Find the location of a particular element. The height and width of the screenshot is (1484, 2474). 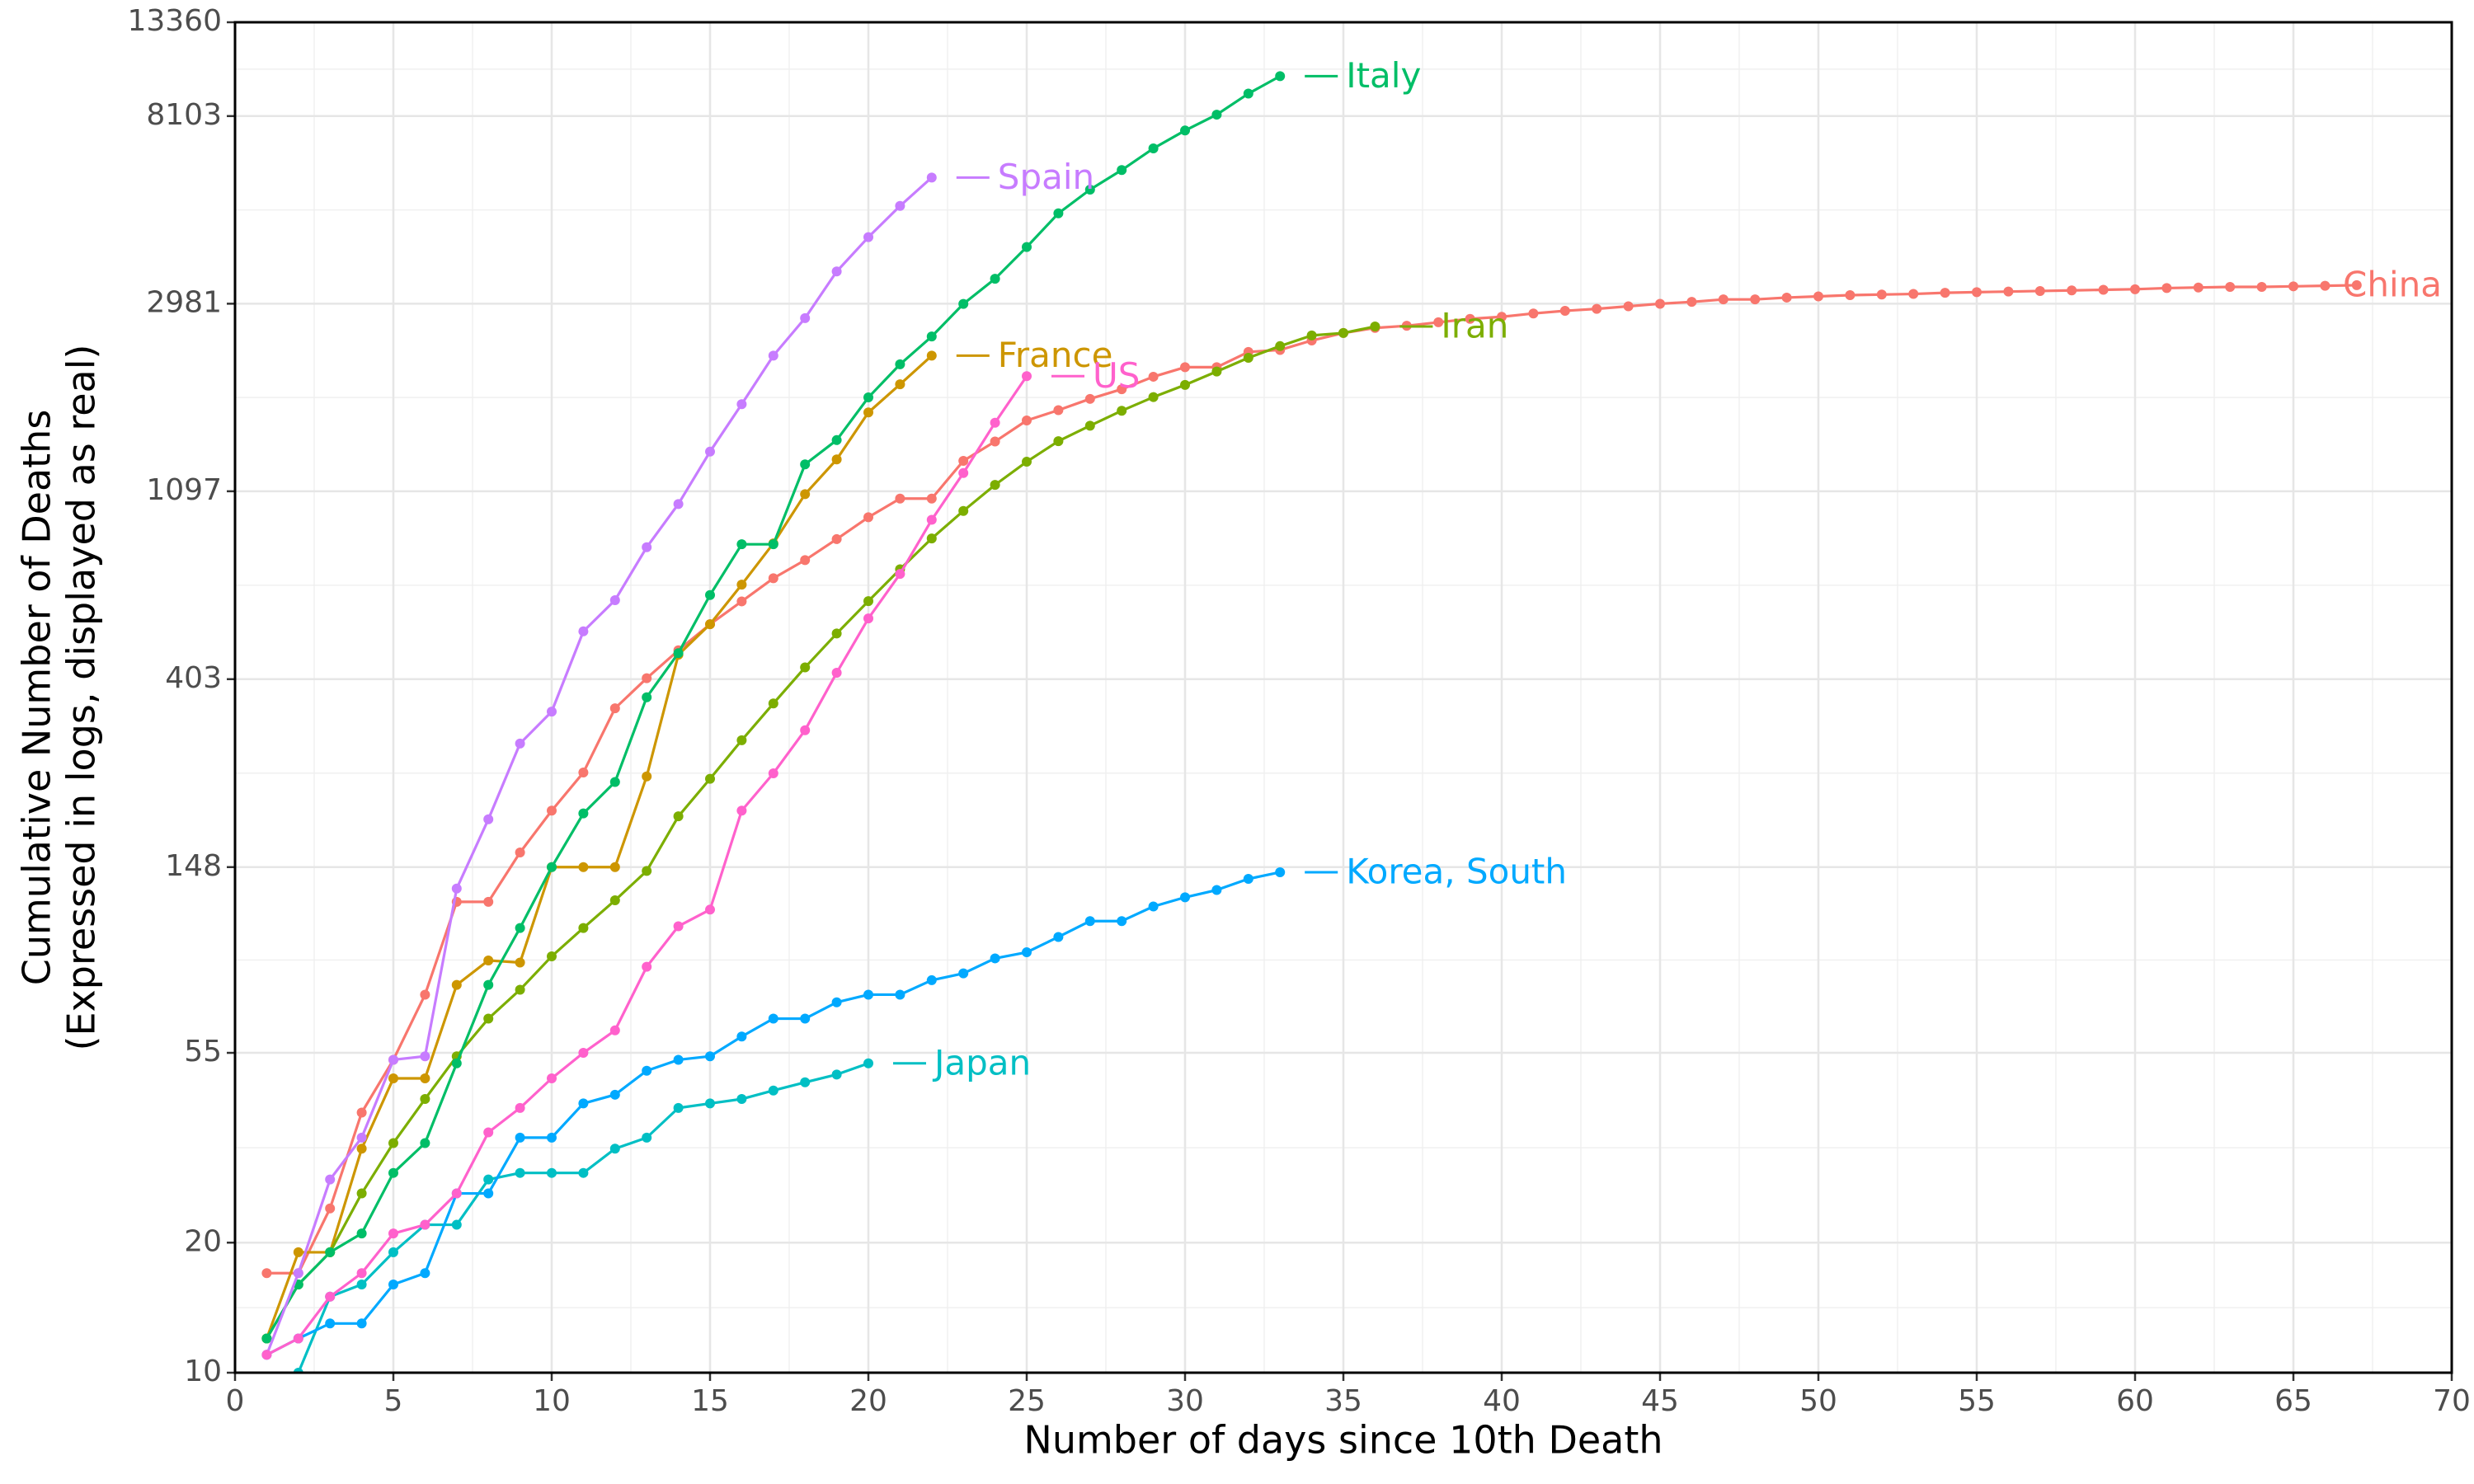

y-tick-label: 403 is located at coordinates (193, 678).